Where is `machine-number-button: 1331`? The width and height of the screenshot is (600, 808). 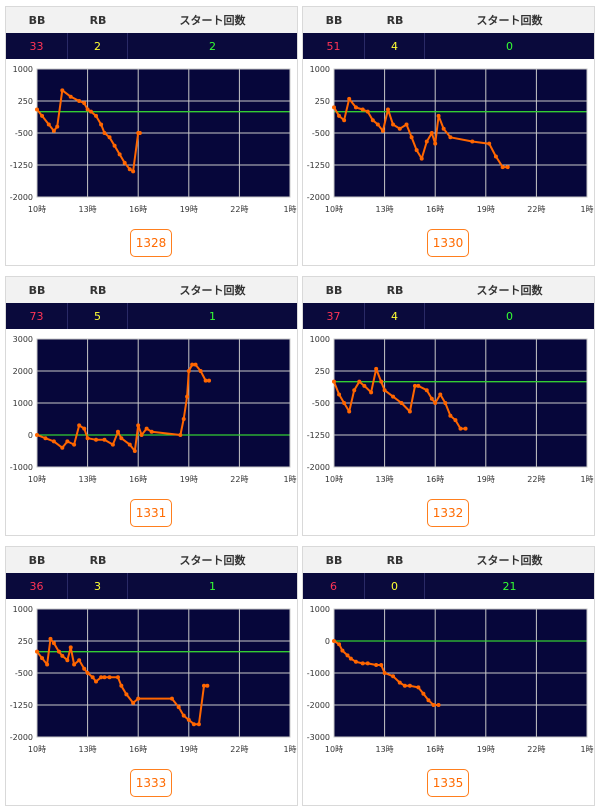 machine-number-button: 1331 is located at coordinates (151, 513).